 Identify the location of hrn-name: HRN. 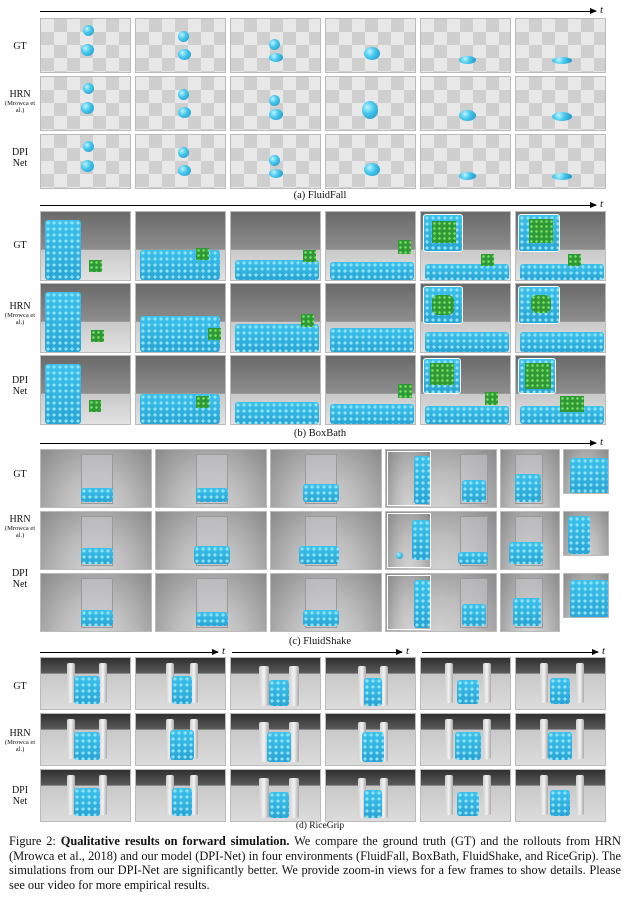
(20, 733).